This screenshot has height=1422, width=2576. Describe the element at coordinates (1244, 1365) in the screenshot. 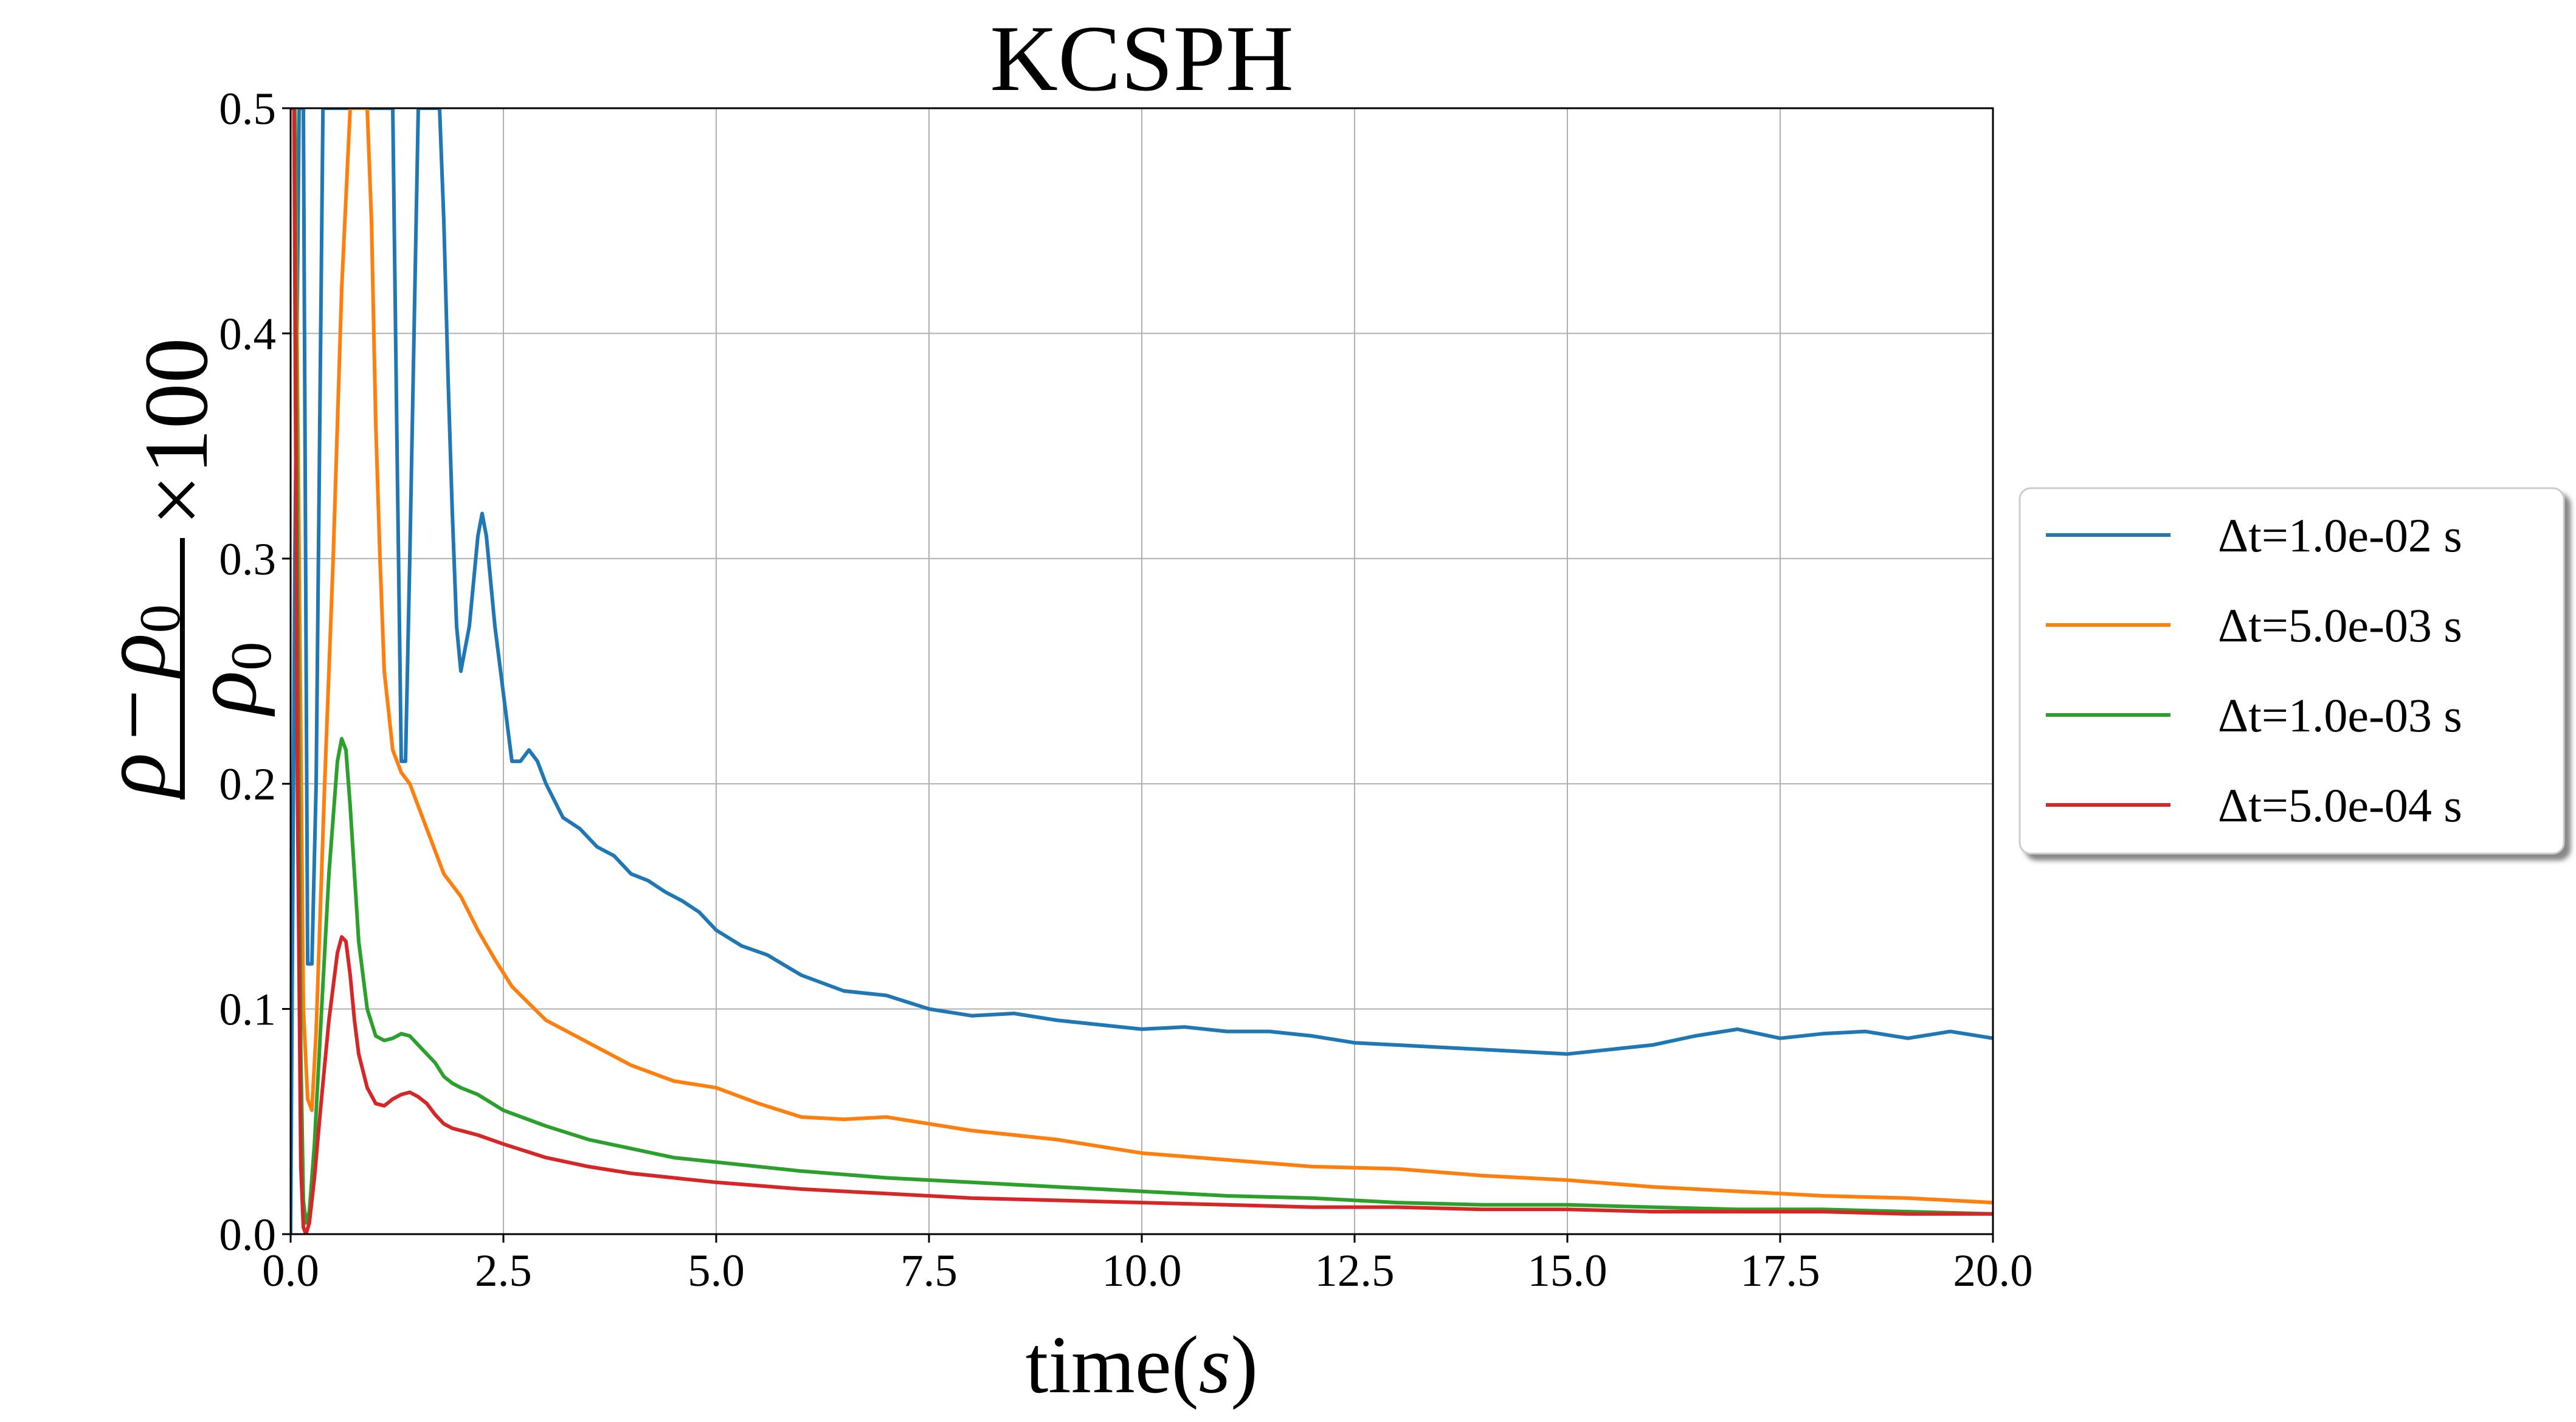

I see `x-axis-label-close: )` at that location.